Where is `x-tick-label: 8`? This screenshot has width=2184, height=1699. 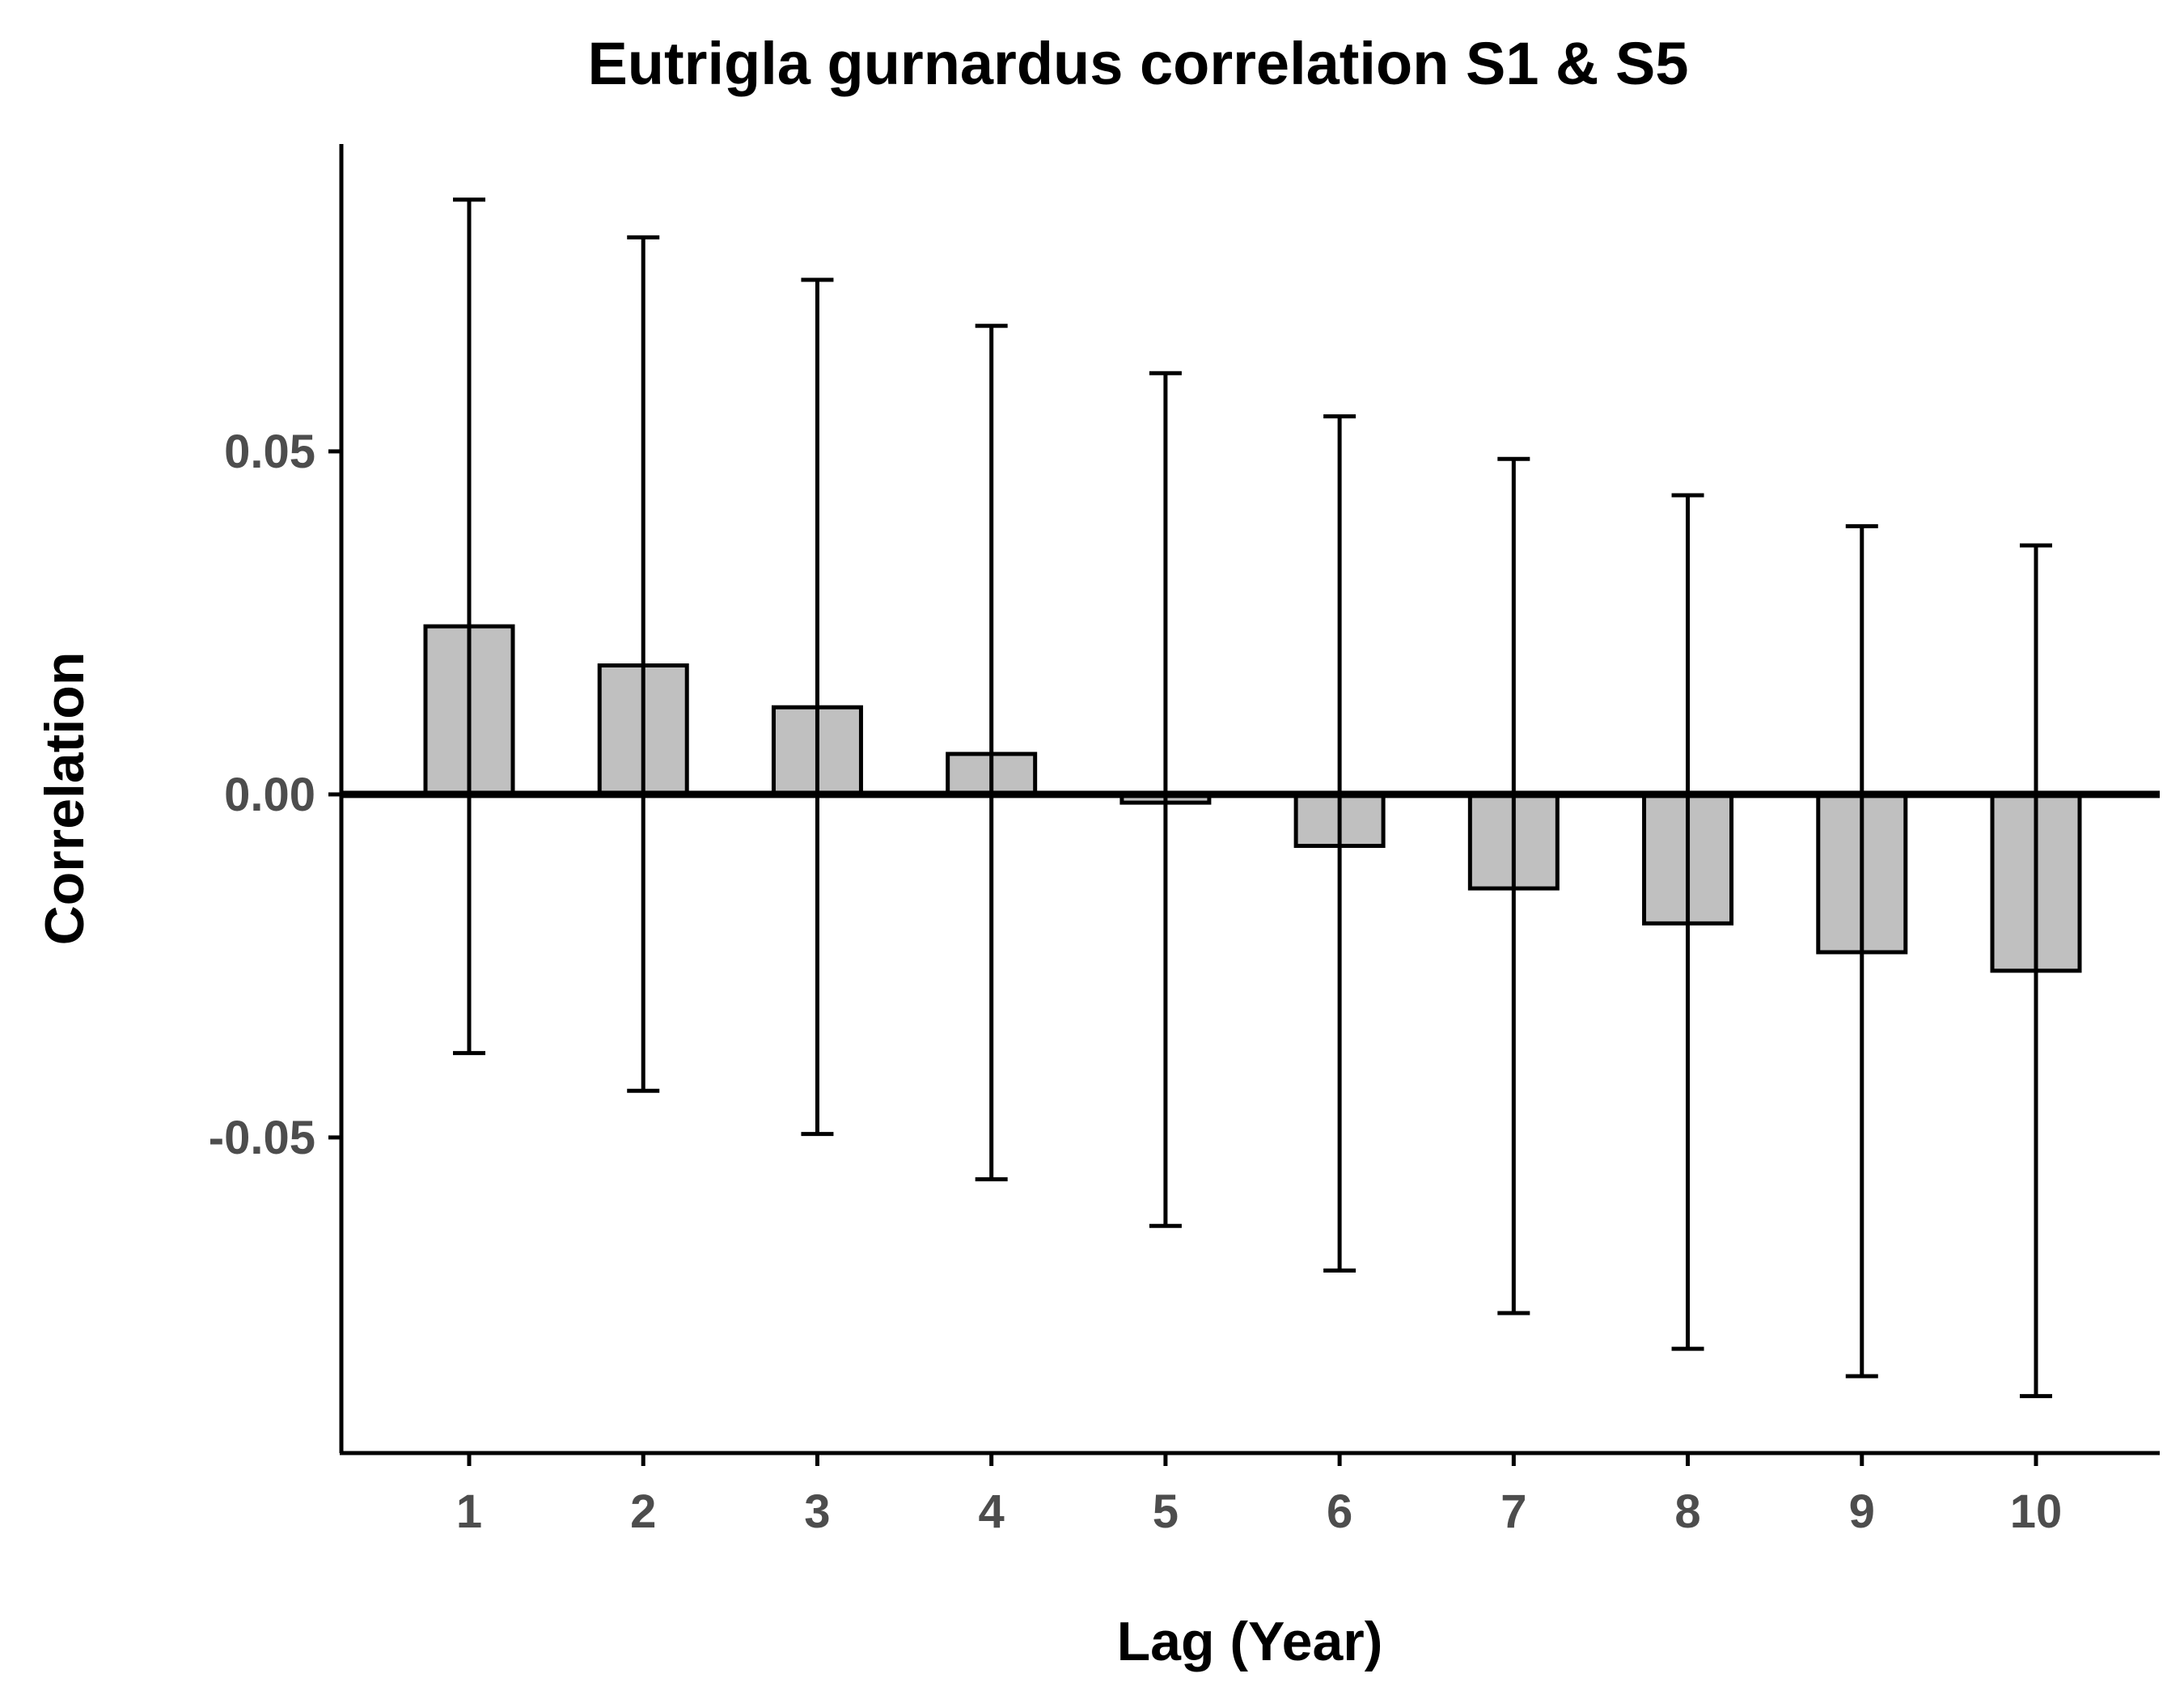
x-tick-label: 8 is located at coordinates (1687, 1511).